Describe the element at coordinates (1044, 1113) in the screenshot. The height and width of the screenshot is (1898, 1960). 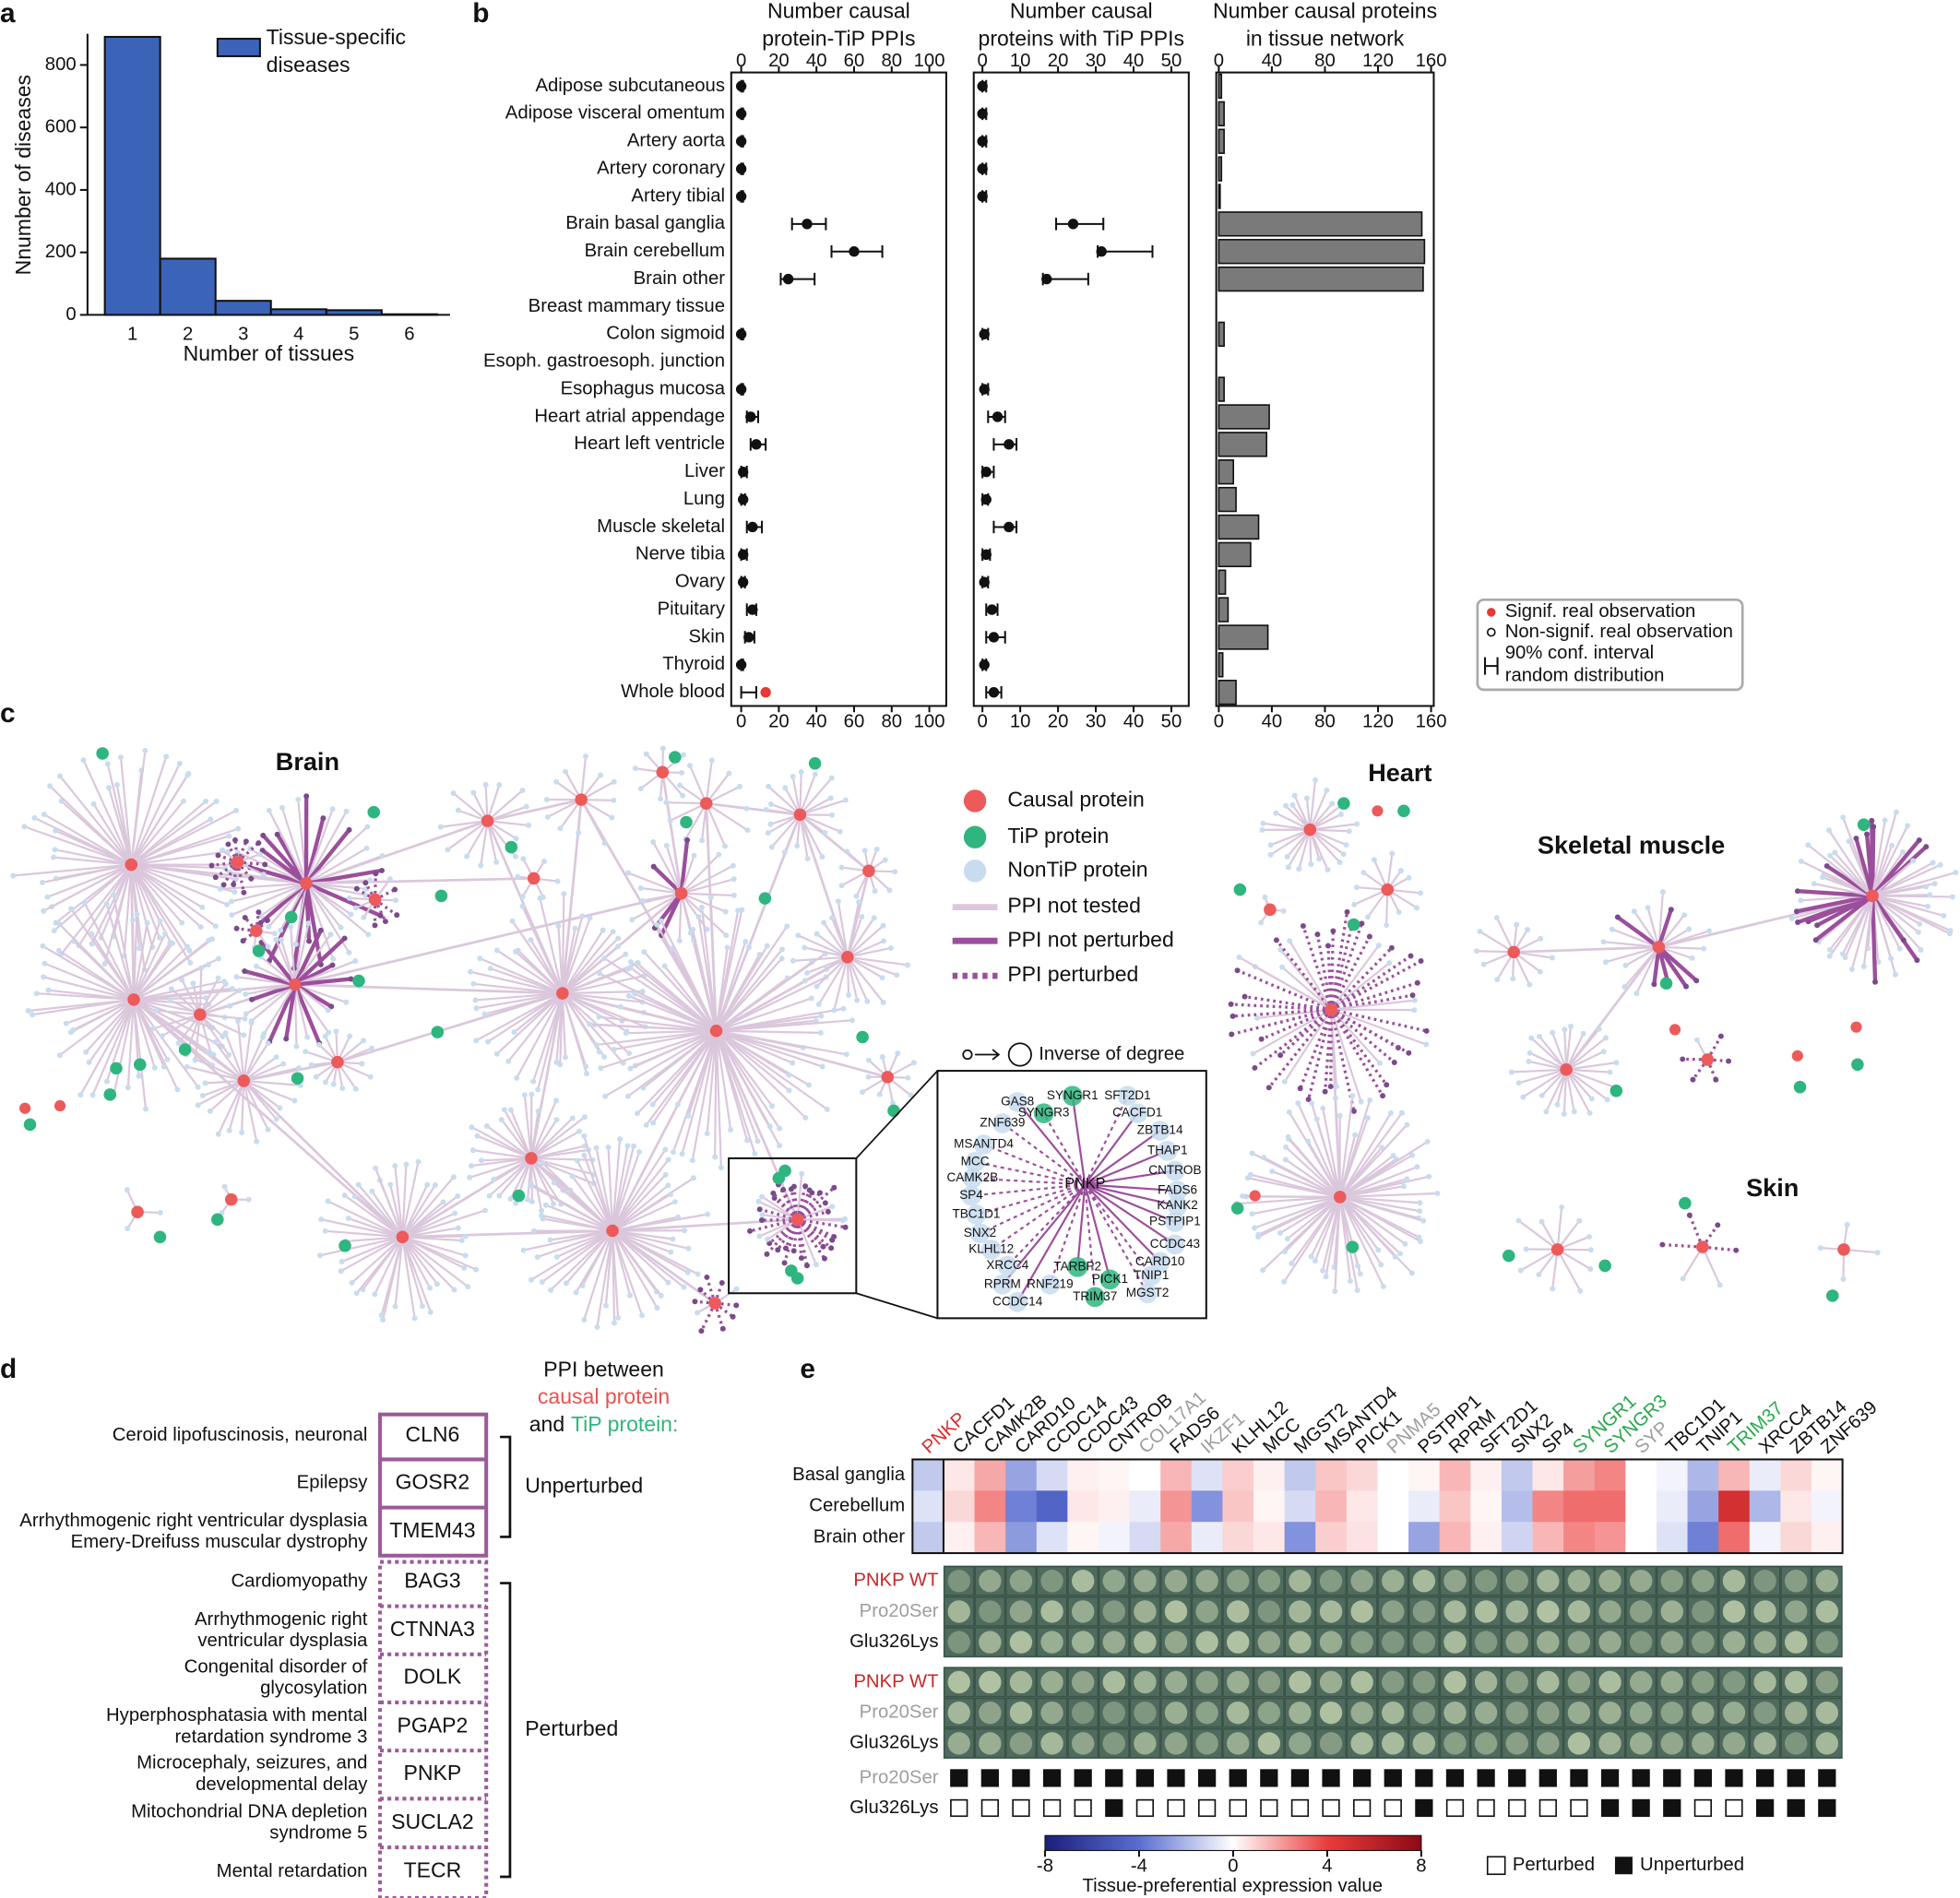
I see `inset-label: SYNGR3` at that location.